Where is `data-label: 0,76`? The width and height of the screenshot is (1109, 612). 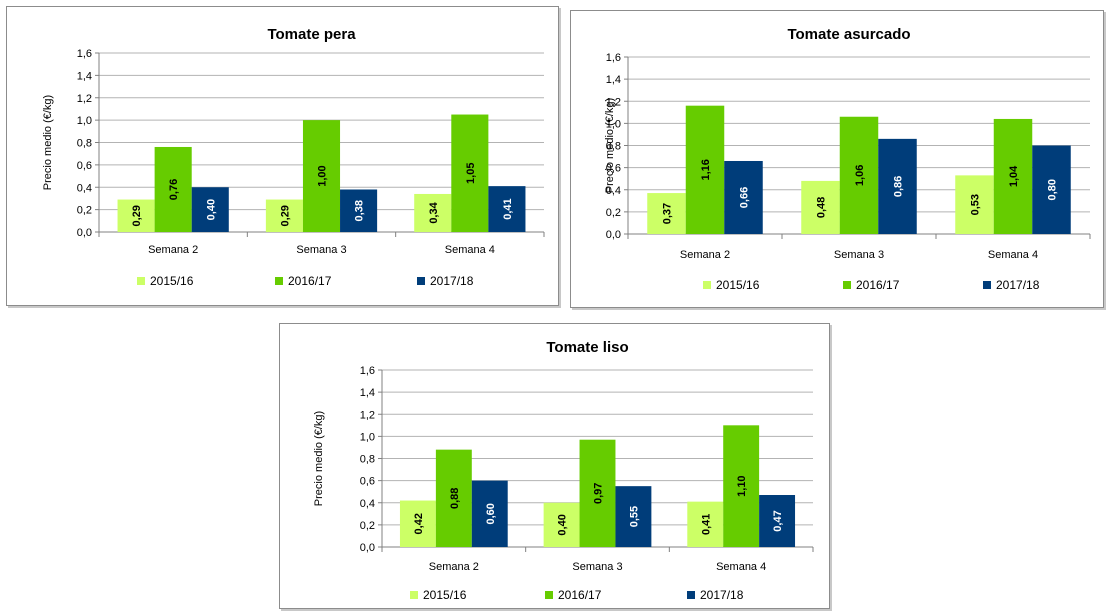
data-label: 0,76 is located at coordinates (174, 189).